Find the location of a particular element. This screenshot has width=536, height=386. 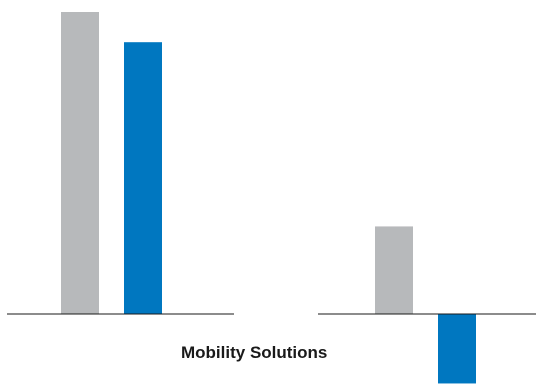

category-label-mobility-solutions: Mobility Solutions is located at coordinates (254, 352).